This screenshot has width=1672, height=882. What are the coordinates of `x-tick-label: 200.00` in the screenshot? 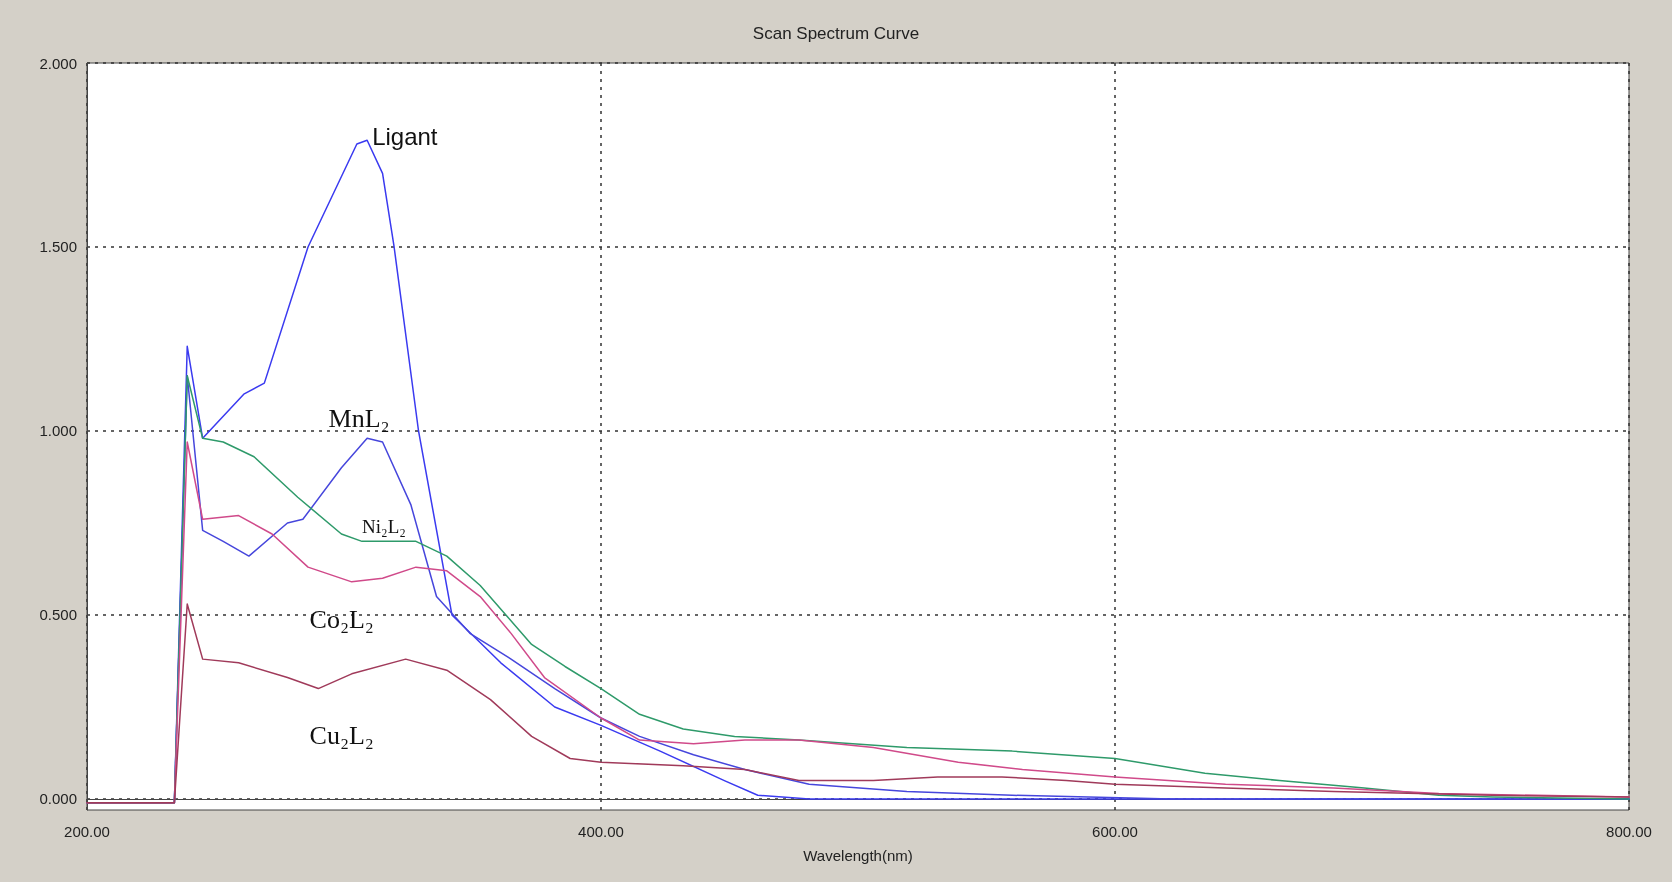 It's located at (87, 831).